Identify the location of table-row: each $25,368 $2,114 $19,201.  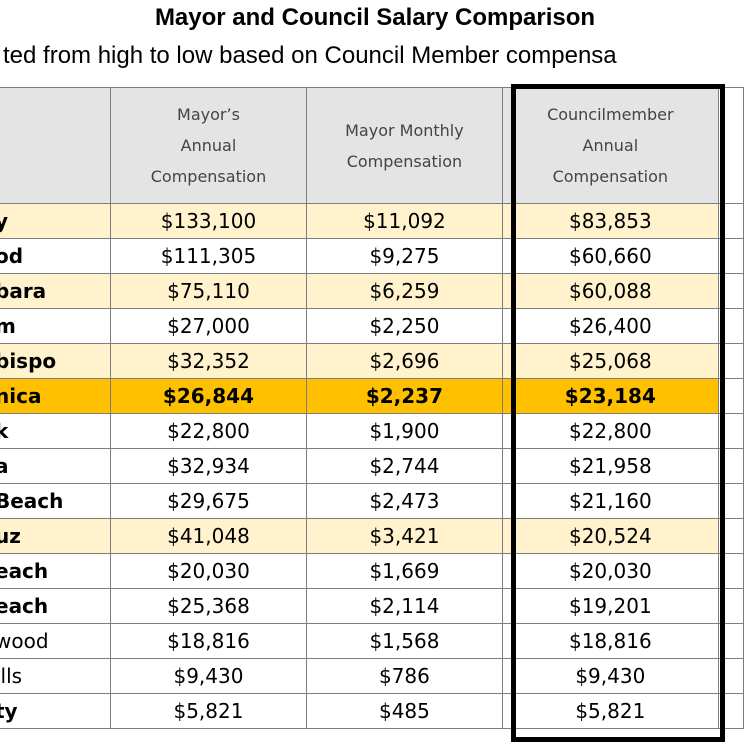
(372, 606).